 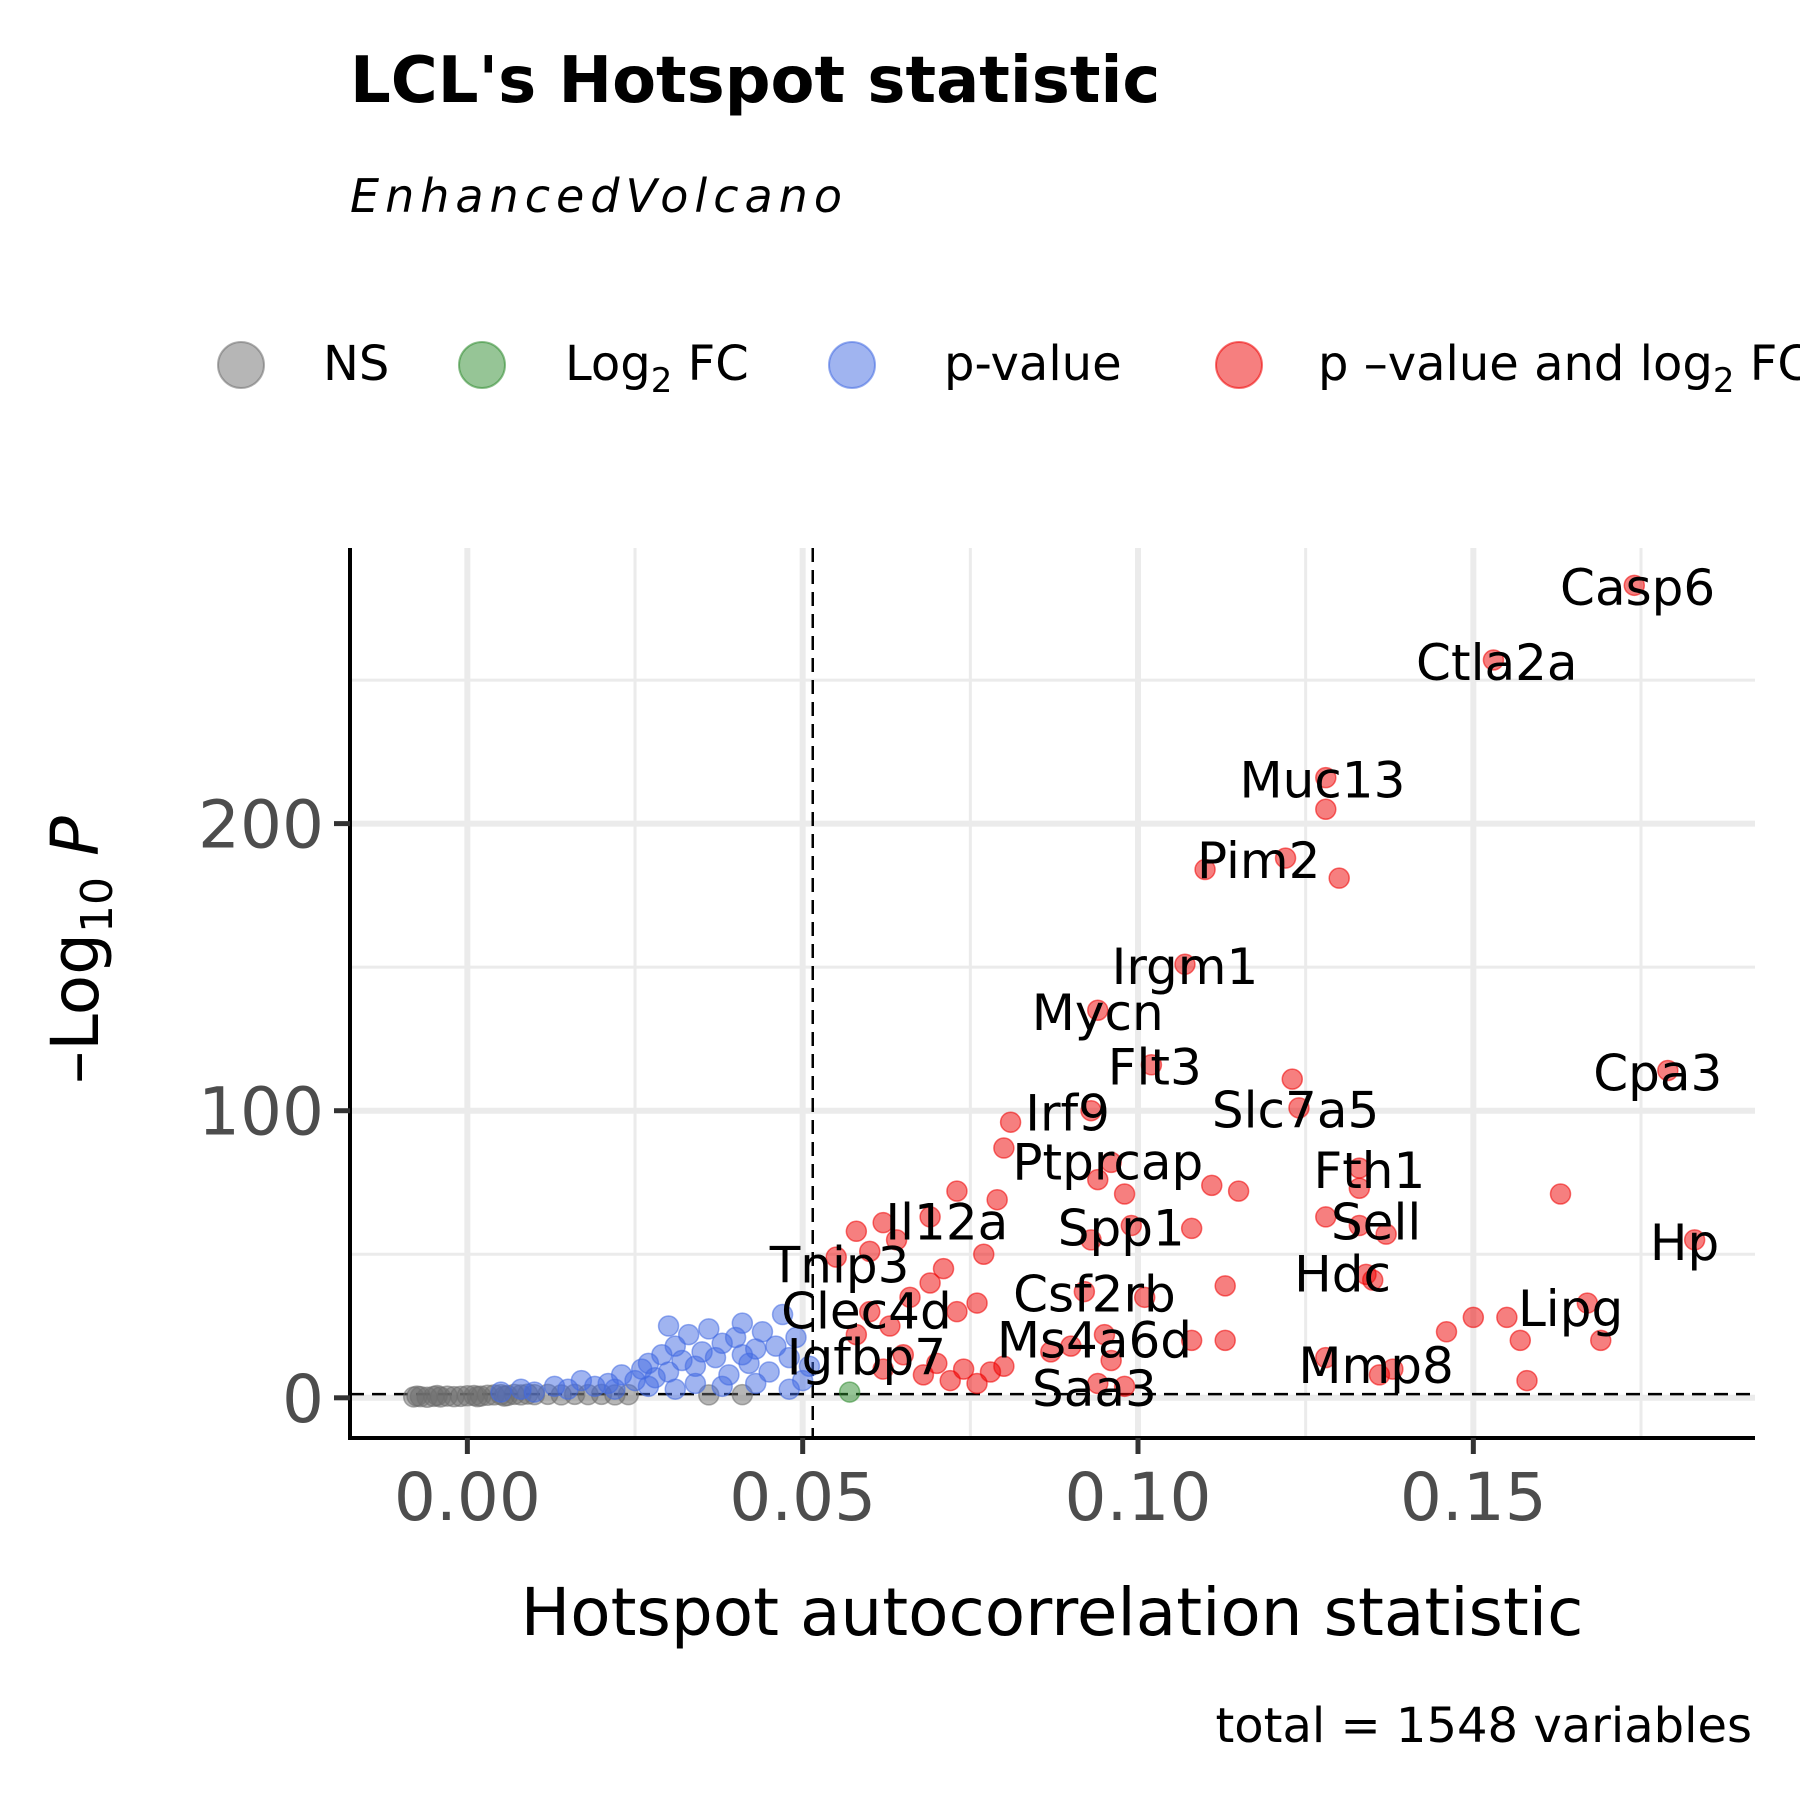 I want to click on gene-label: Hp, so click(x=1684, y=1243).